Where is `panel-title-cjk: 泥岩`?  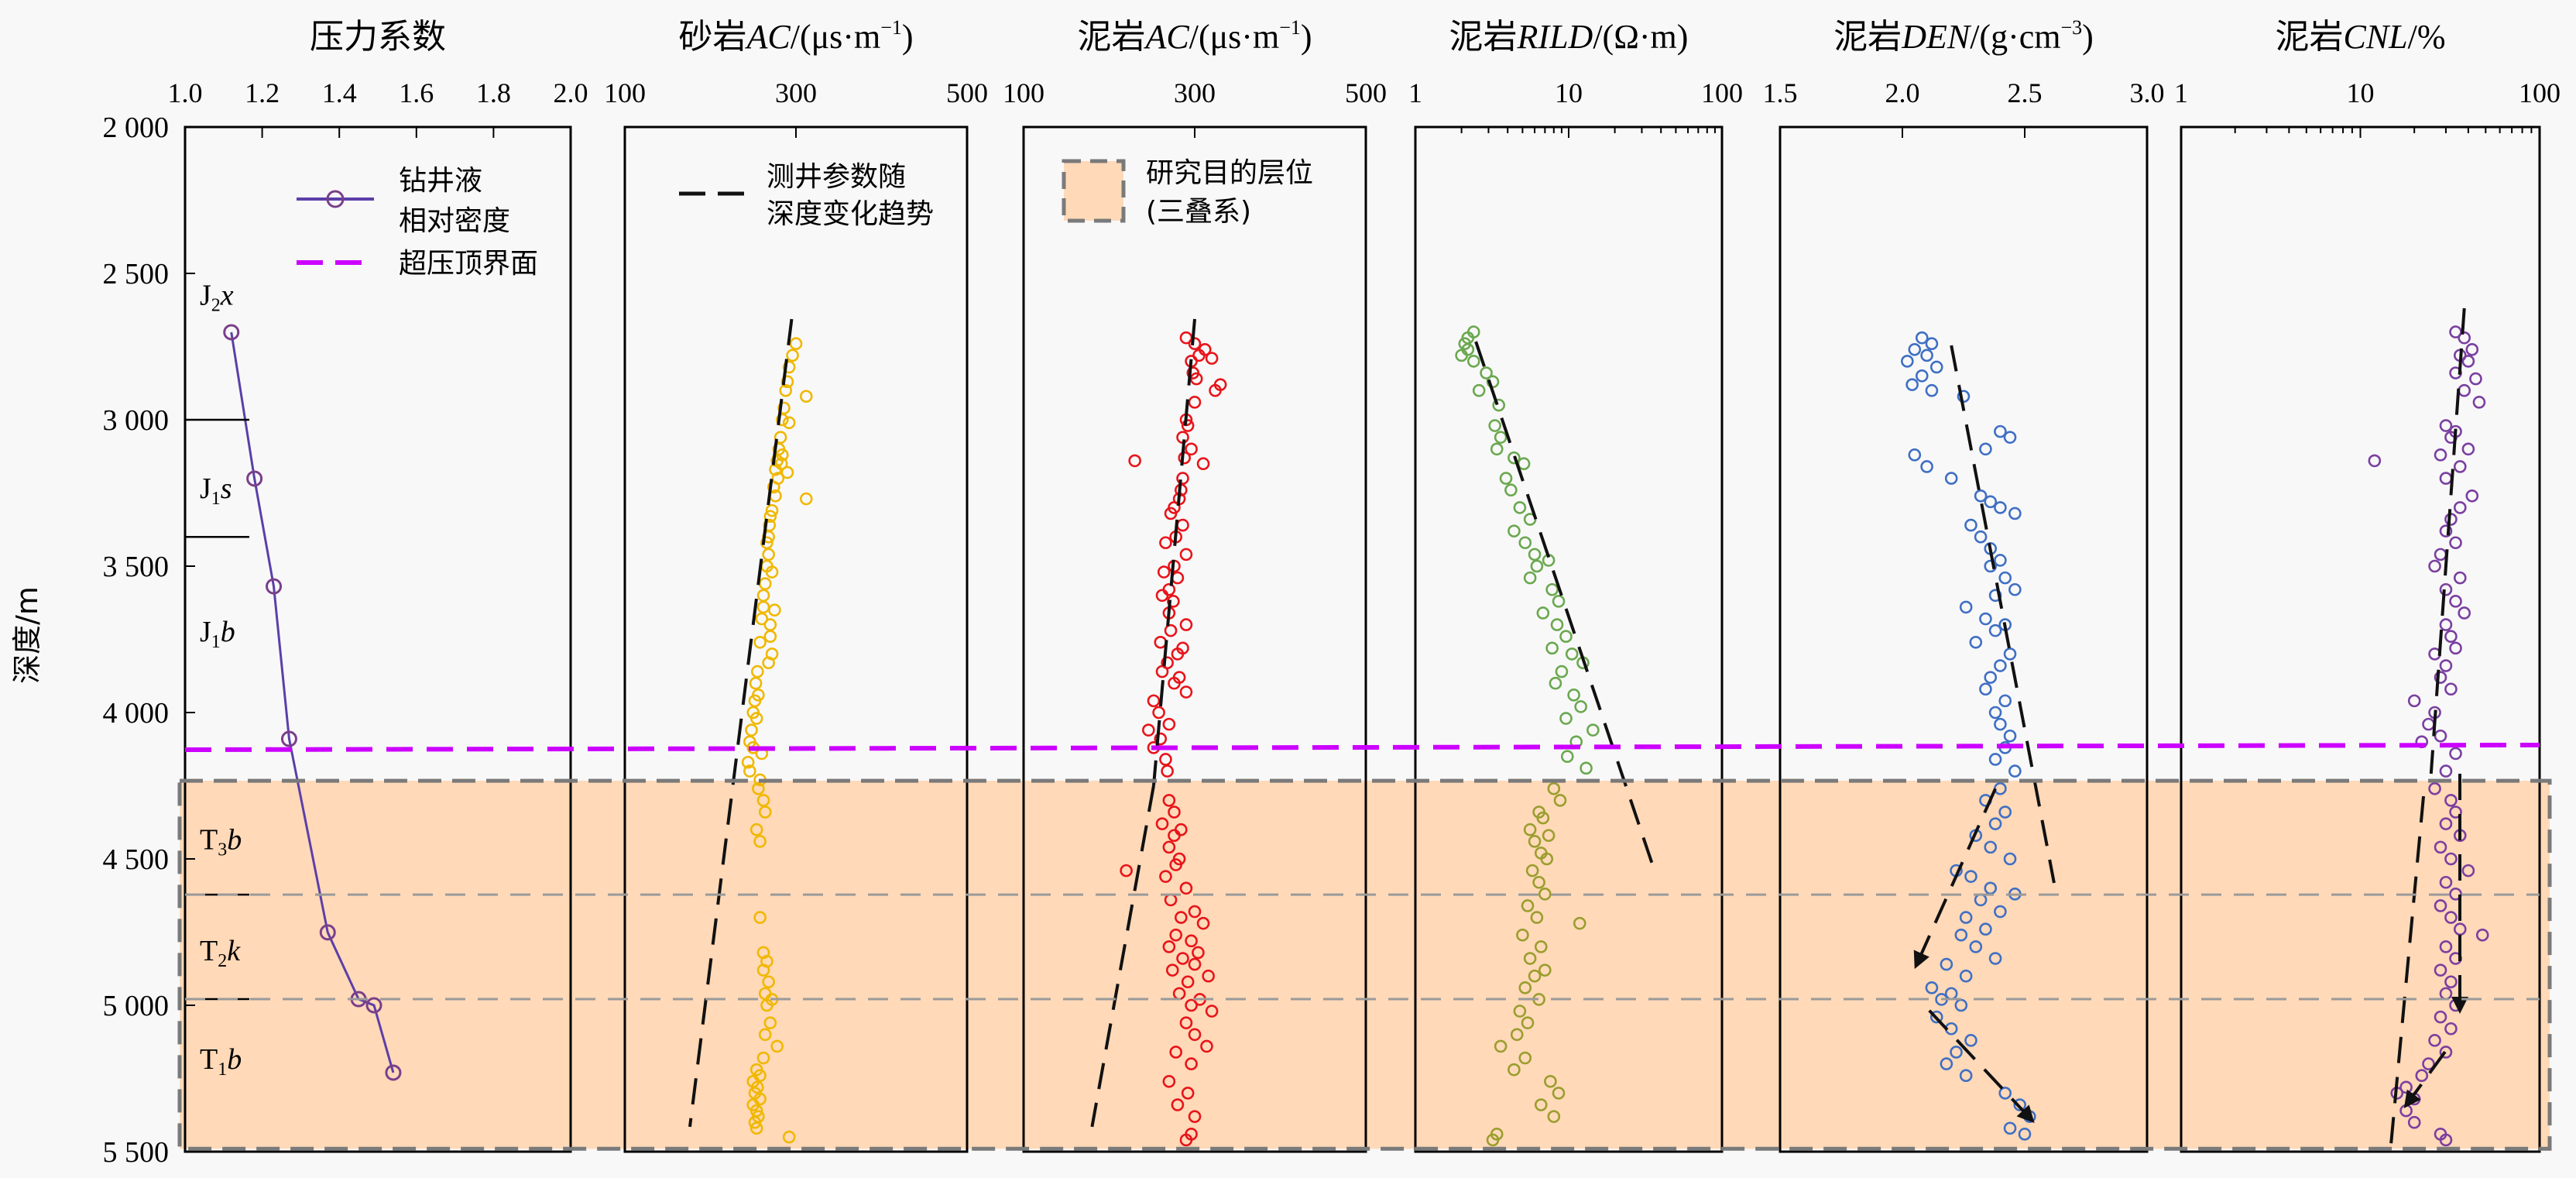
panel-title-cjk: 泥岩 is located at coordinates (2309, 37).